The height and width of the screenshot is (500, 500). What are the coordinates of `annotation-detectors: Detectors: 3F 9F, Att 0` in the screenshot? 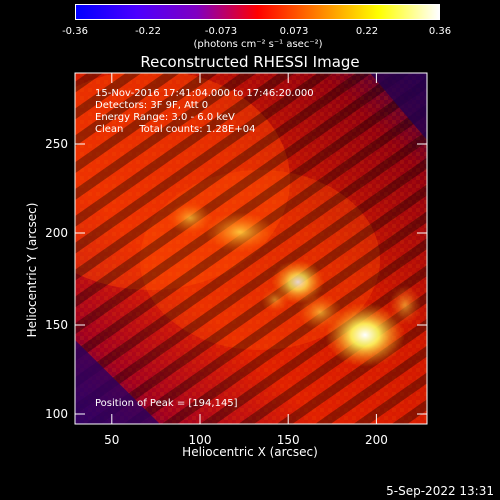 It's located at (152, 105).